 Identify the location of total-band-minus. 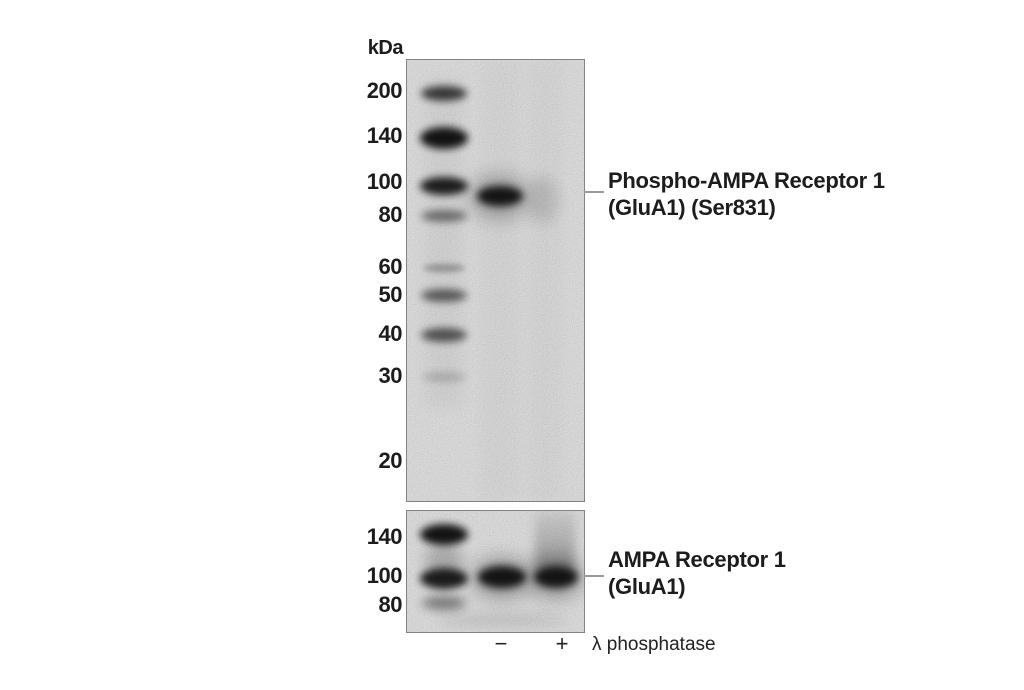
(502, 577).